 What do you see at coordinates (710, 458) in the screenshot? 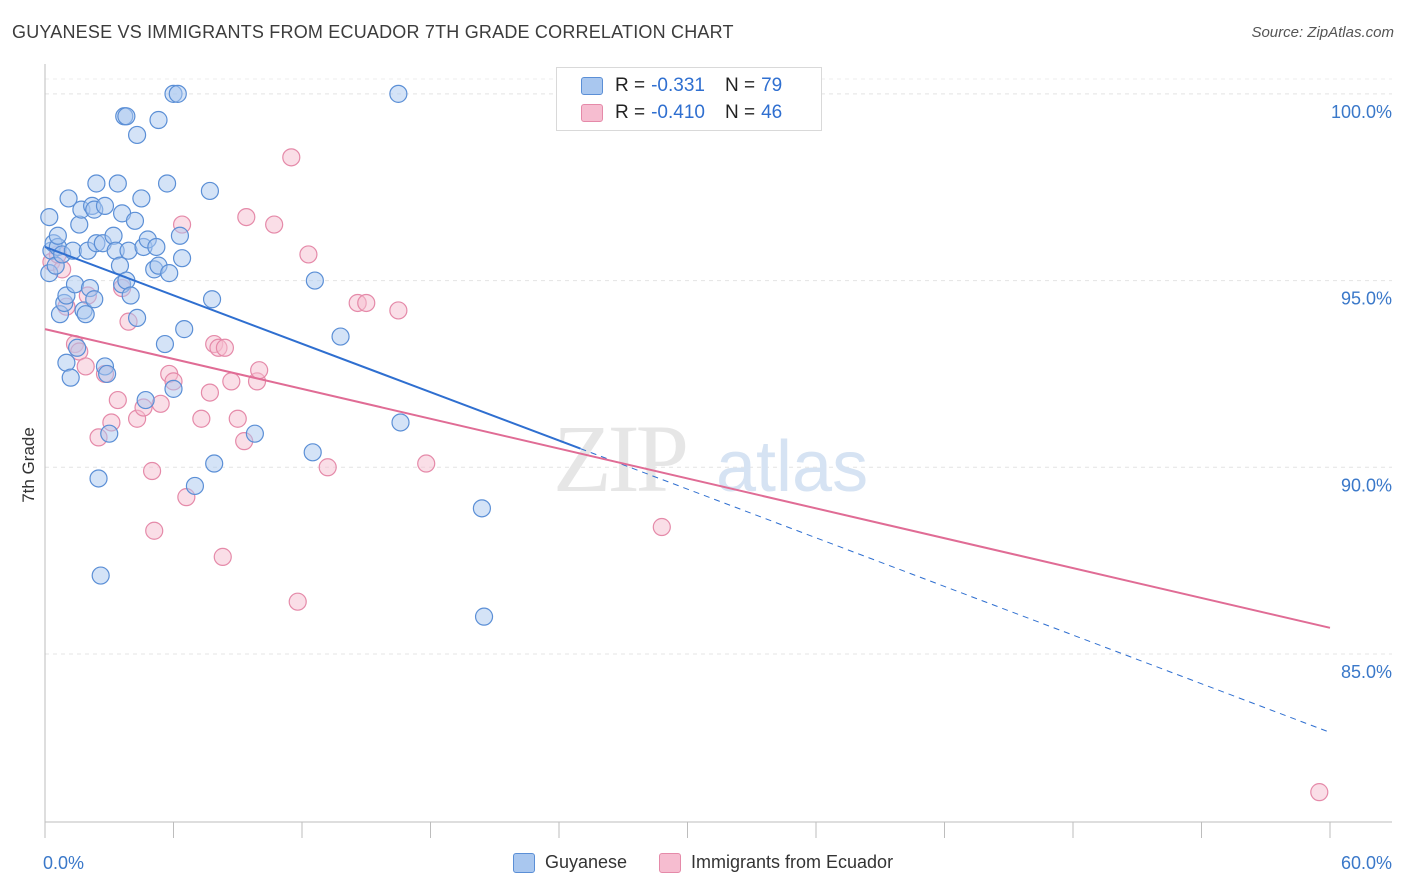
I see `watermark: ZIP atlas` at bounding box center [710, 458].